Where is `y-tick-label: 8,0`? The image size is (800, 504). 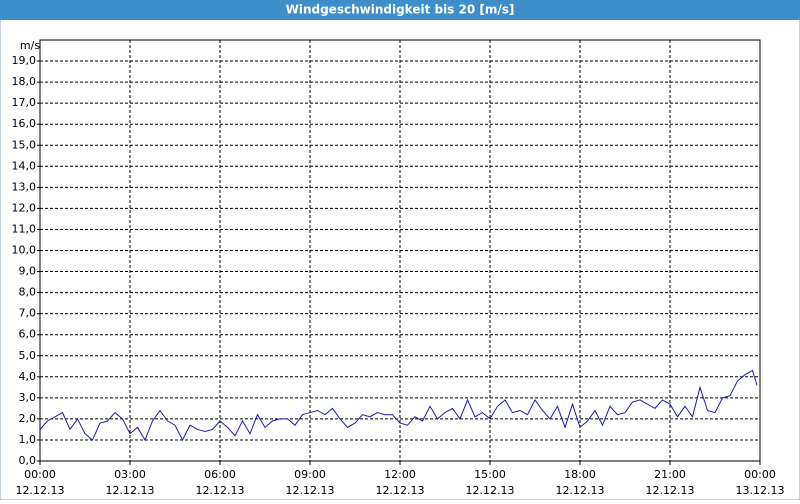
y-tick-label: 8,0 is located at coordinates (28, 292).